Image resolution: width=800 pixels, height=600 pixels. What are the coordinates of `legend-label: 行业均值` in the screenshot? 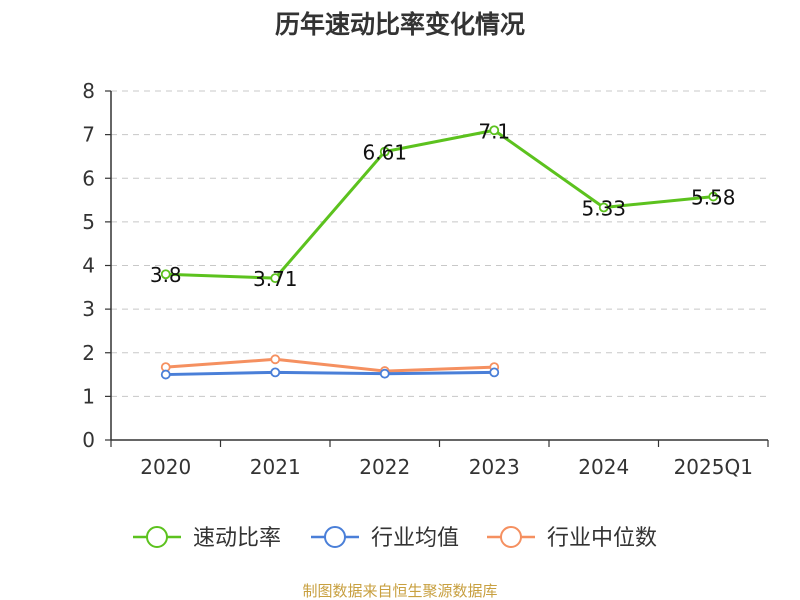 It's located at (415, 538).